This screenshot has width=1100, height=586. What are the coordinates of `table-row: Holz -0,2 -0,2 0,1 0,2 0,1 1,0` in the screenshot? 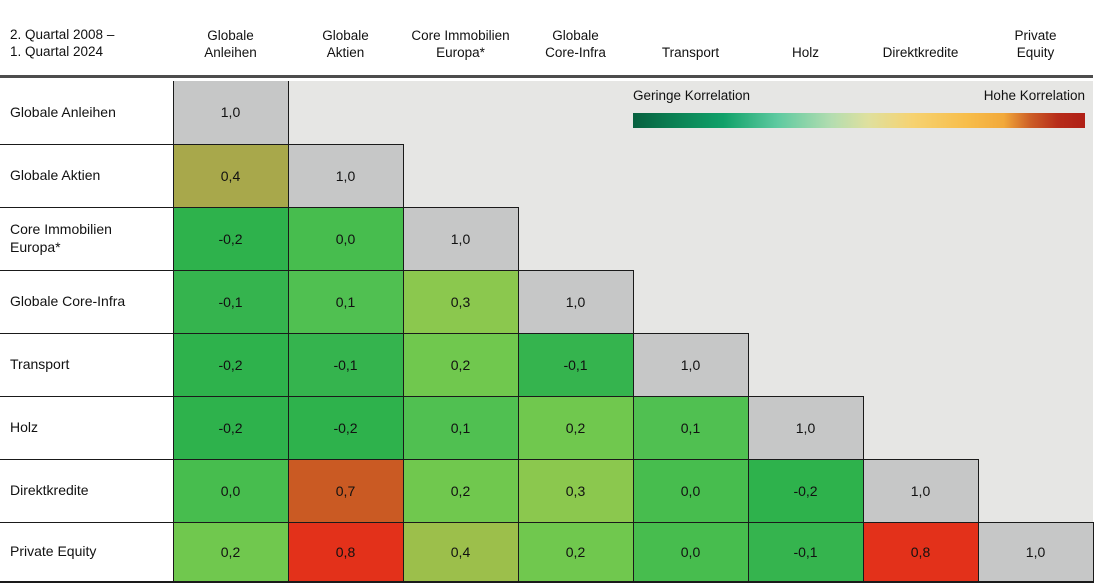 It's located at (547, 427).